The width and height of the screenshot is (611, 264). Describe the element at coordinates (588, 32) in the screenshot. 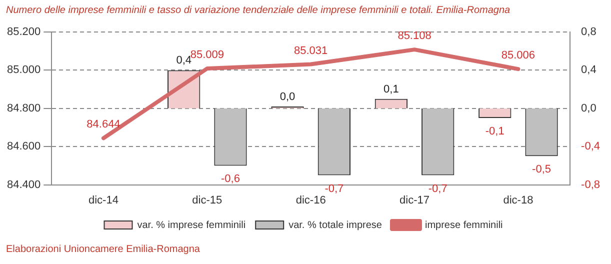

I see `y2-tick-label: 0,8` at that location.